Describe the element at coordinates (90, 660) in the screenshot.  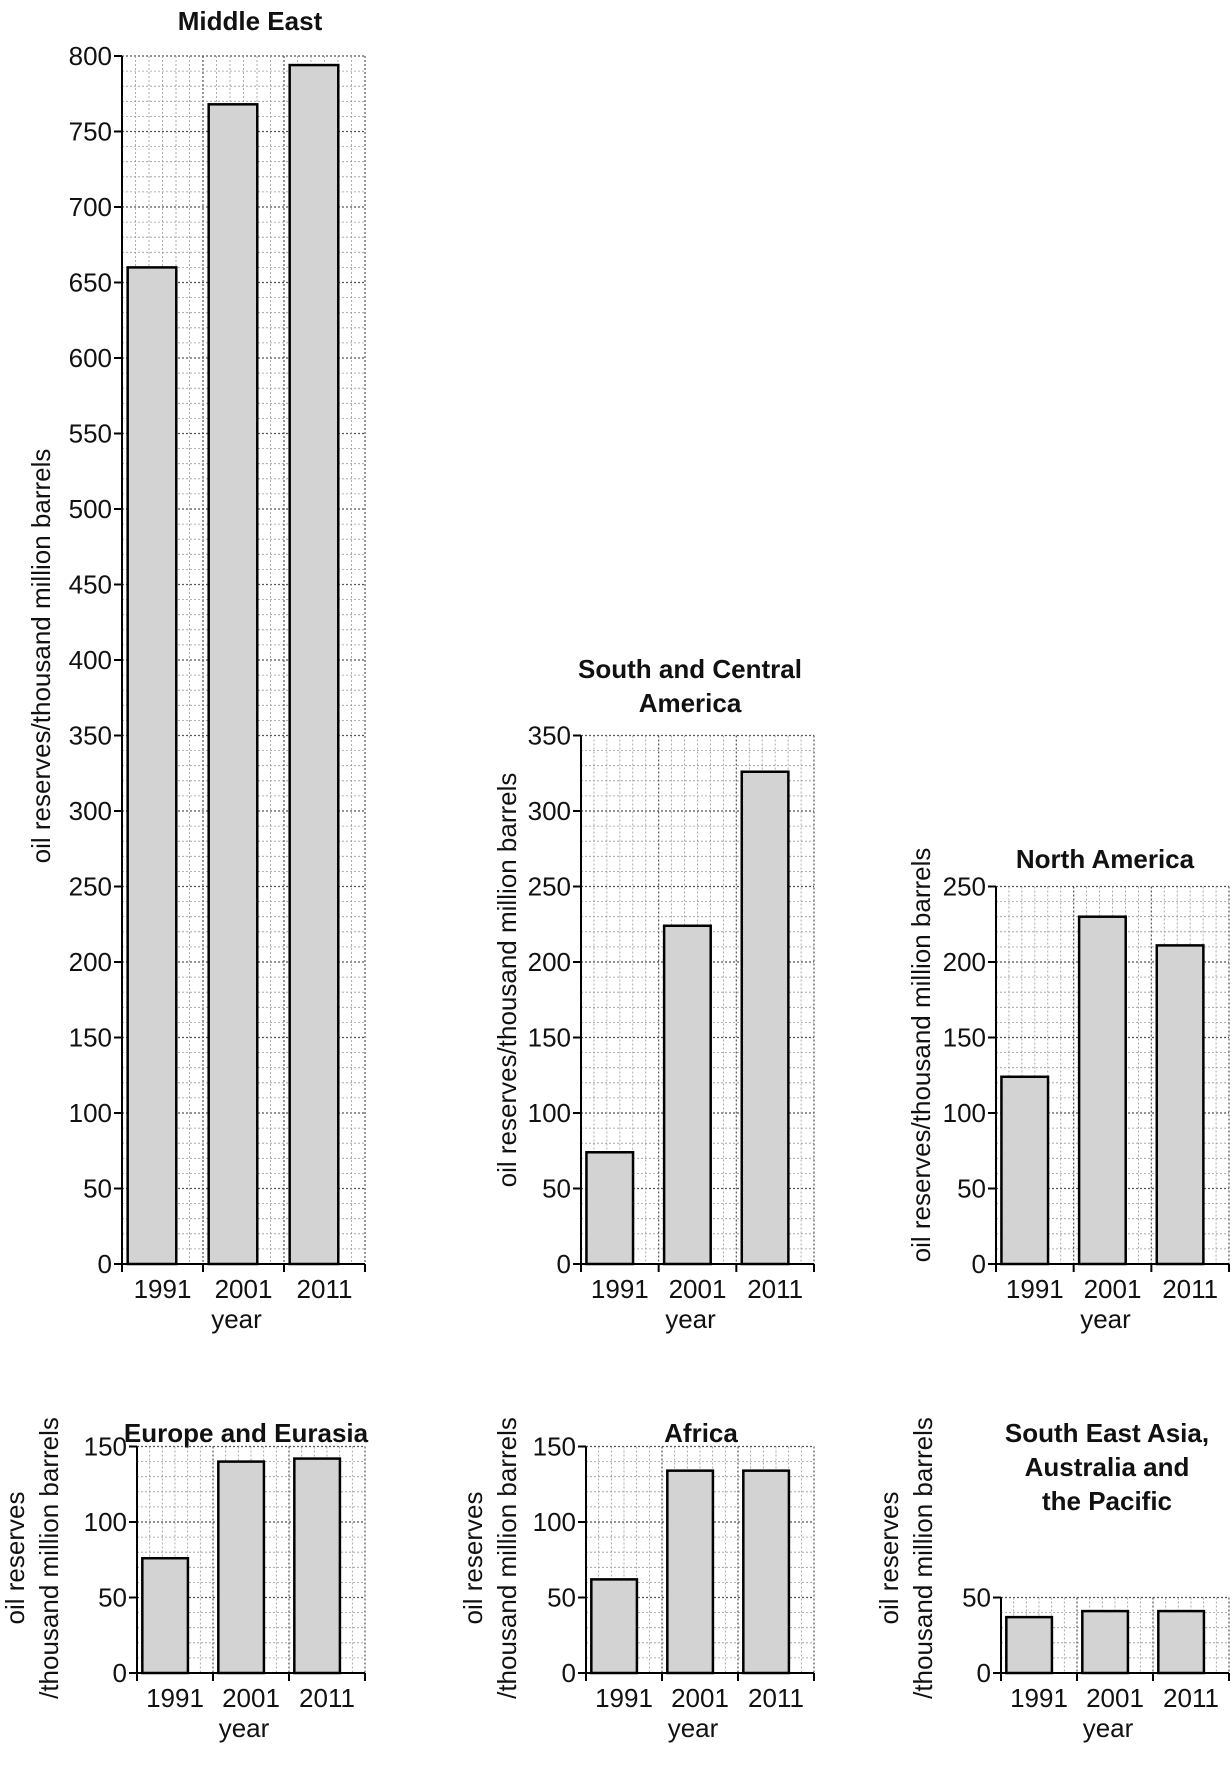
I see `y-tick-label: 400` at that location.